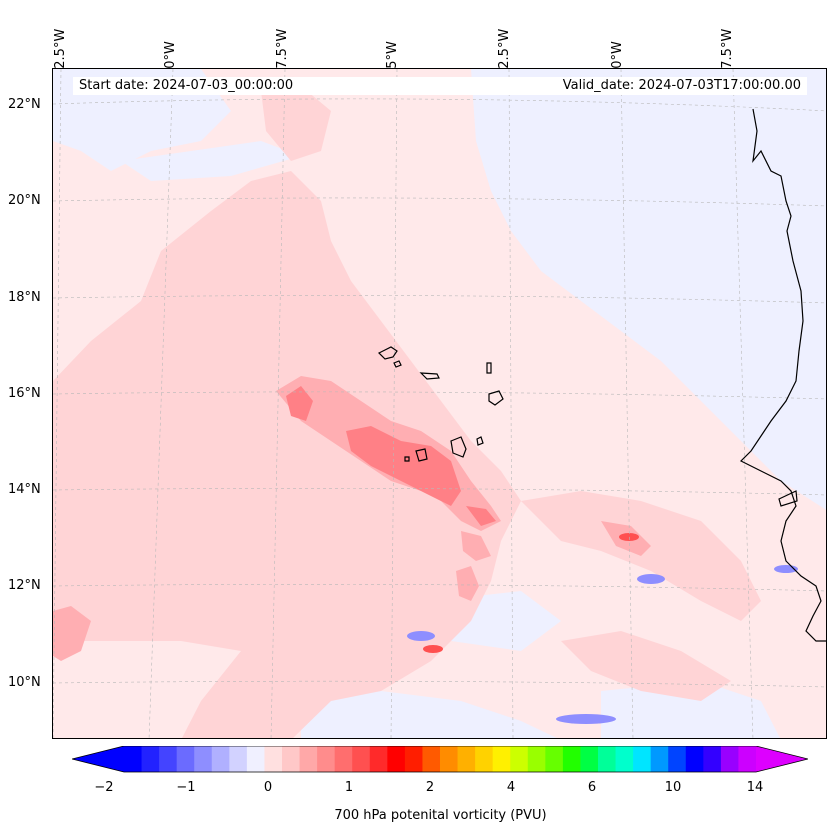 Image resolution: width=837 pixels, height=836 pixels. Describe the element at coordinates (673, 787) in the screenshot. I see `colorbar-tick: 10` at that location.